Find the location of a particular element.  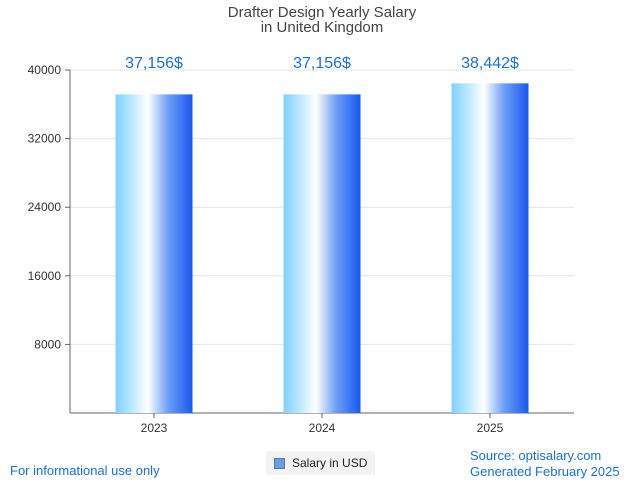

bar-2023 is located at coordinates (154, 253).